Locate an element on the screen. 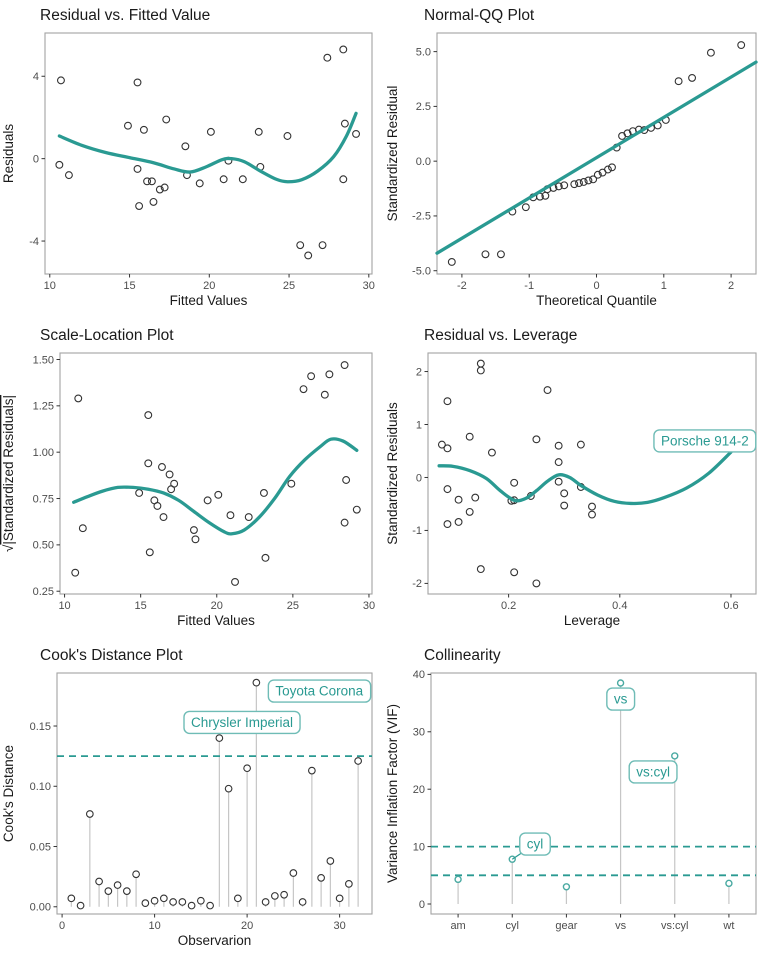  svg-text: 4 is located at coordinates (36, 77).